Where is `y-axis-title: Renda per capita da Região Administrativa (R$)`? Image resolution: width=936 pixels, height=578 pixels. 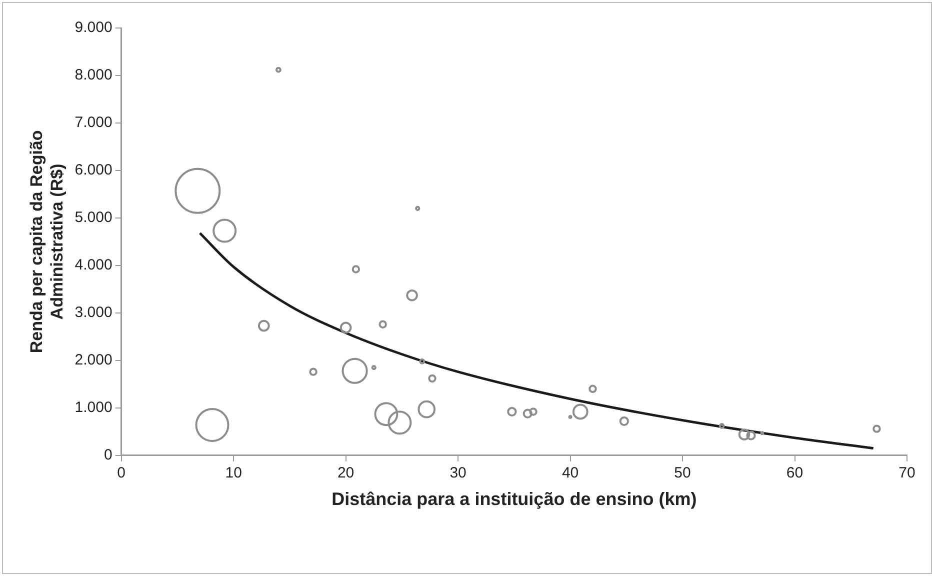 y-axis-title: Renda per capita da Região Administrativa (R$) is located at coordinates (46, 242).